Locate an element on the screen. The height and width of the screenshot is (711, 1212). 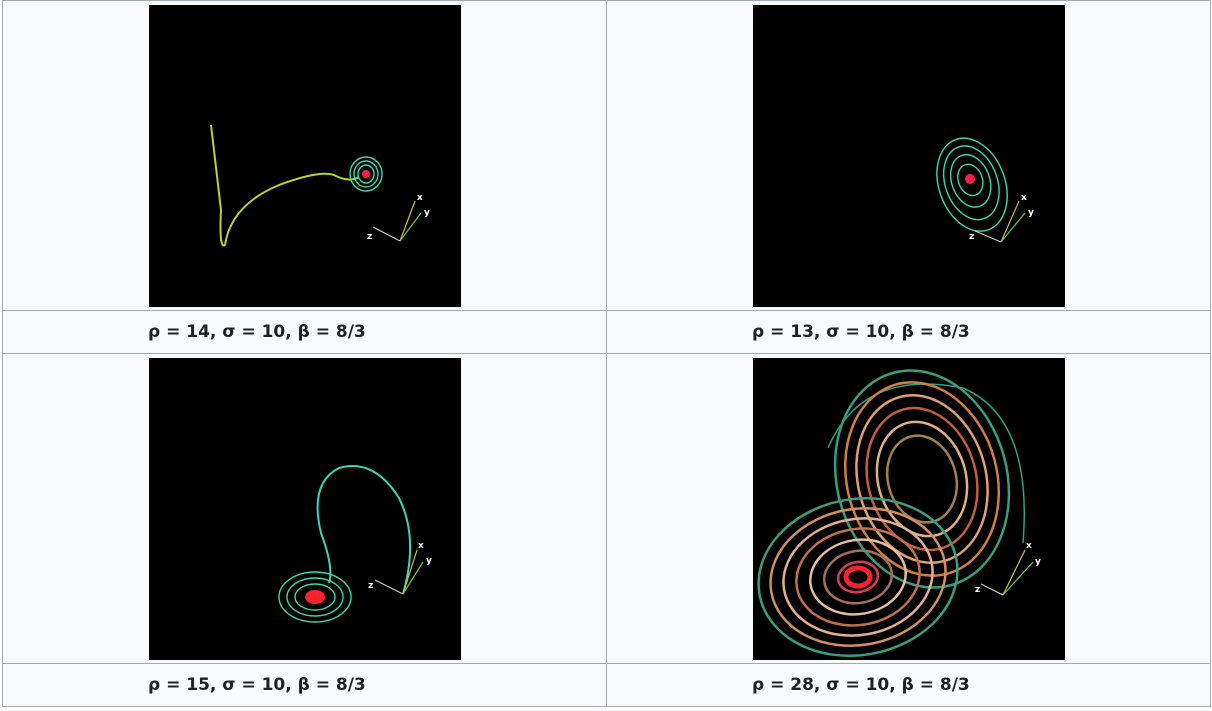
caption: ρ = 13, σ = 10, β = 8/3 is located at coordinates (908, 332).